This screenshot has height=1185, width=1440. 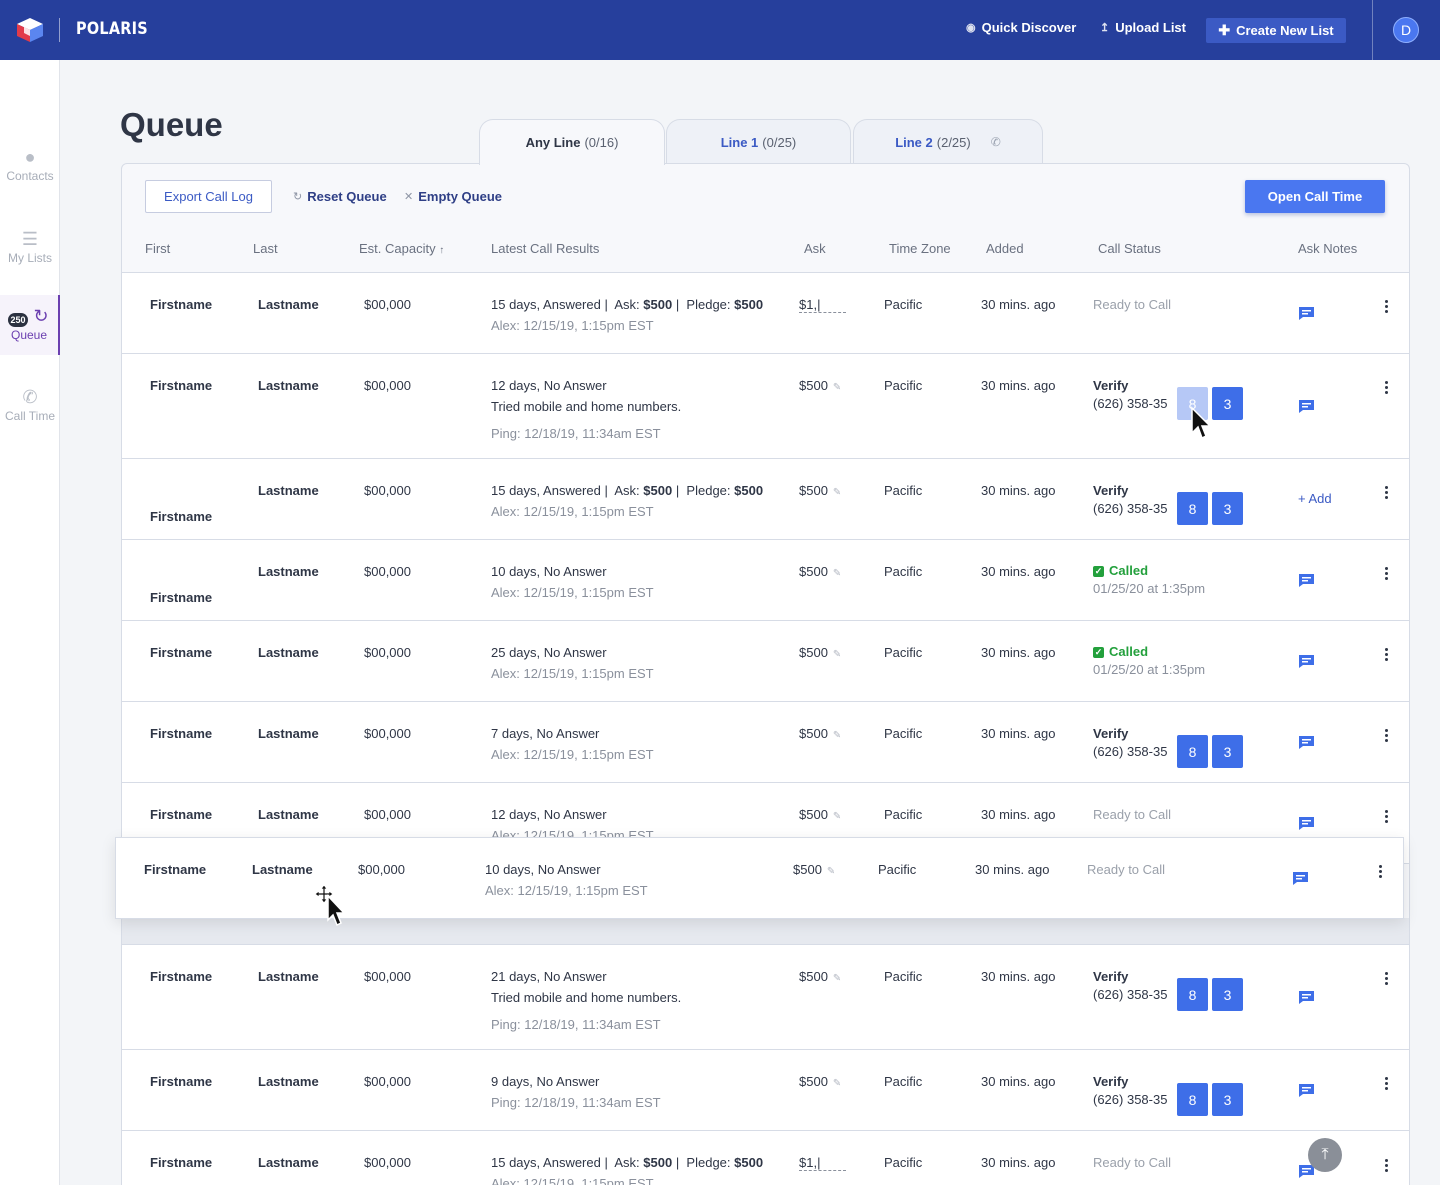 I want to click on queue-count-badge: 250, so click(x=18, y=320).